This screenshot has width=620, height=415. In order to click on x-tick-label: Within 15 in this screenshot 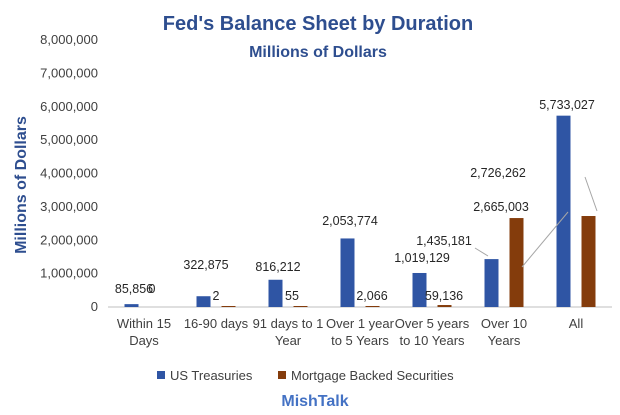, I will do `click(144, 323)`.